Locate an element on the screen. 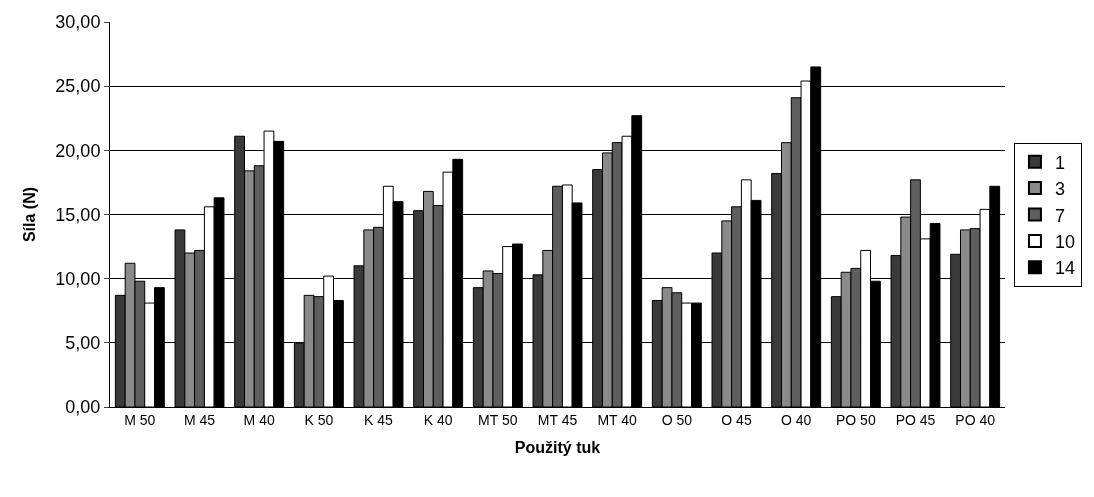 The image size is (1094, 497). y-tick-label: 30,00 is located at coordinates (78, 22).